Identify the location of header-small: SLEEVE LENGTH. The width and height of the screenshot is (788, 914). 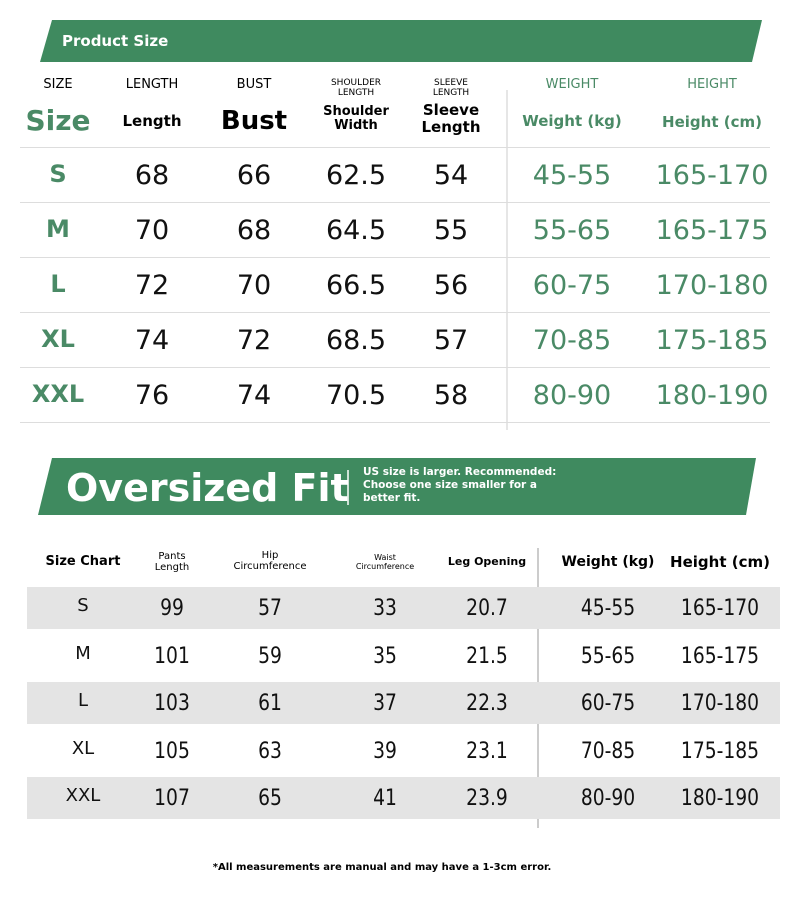
(451, 88).